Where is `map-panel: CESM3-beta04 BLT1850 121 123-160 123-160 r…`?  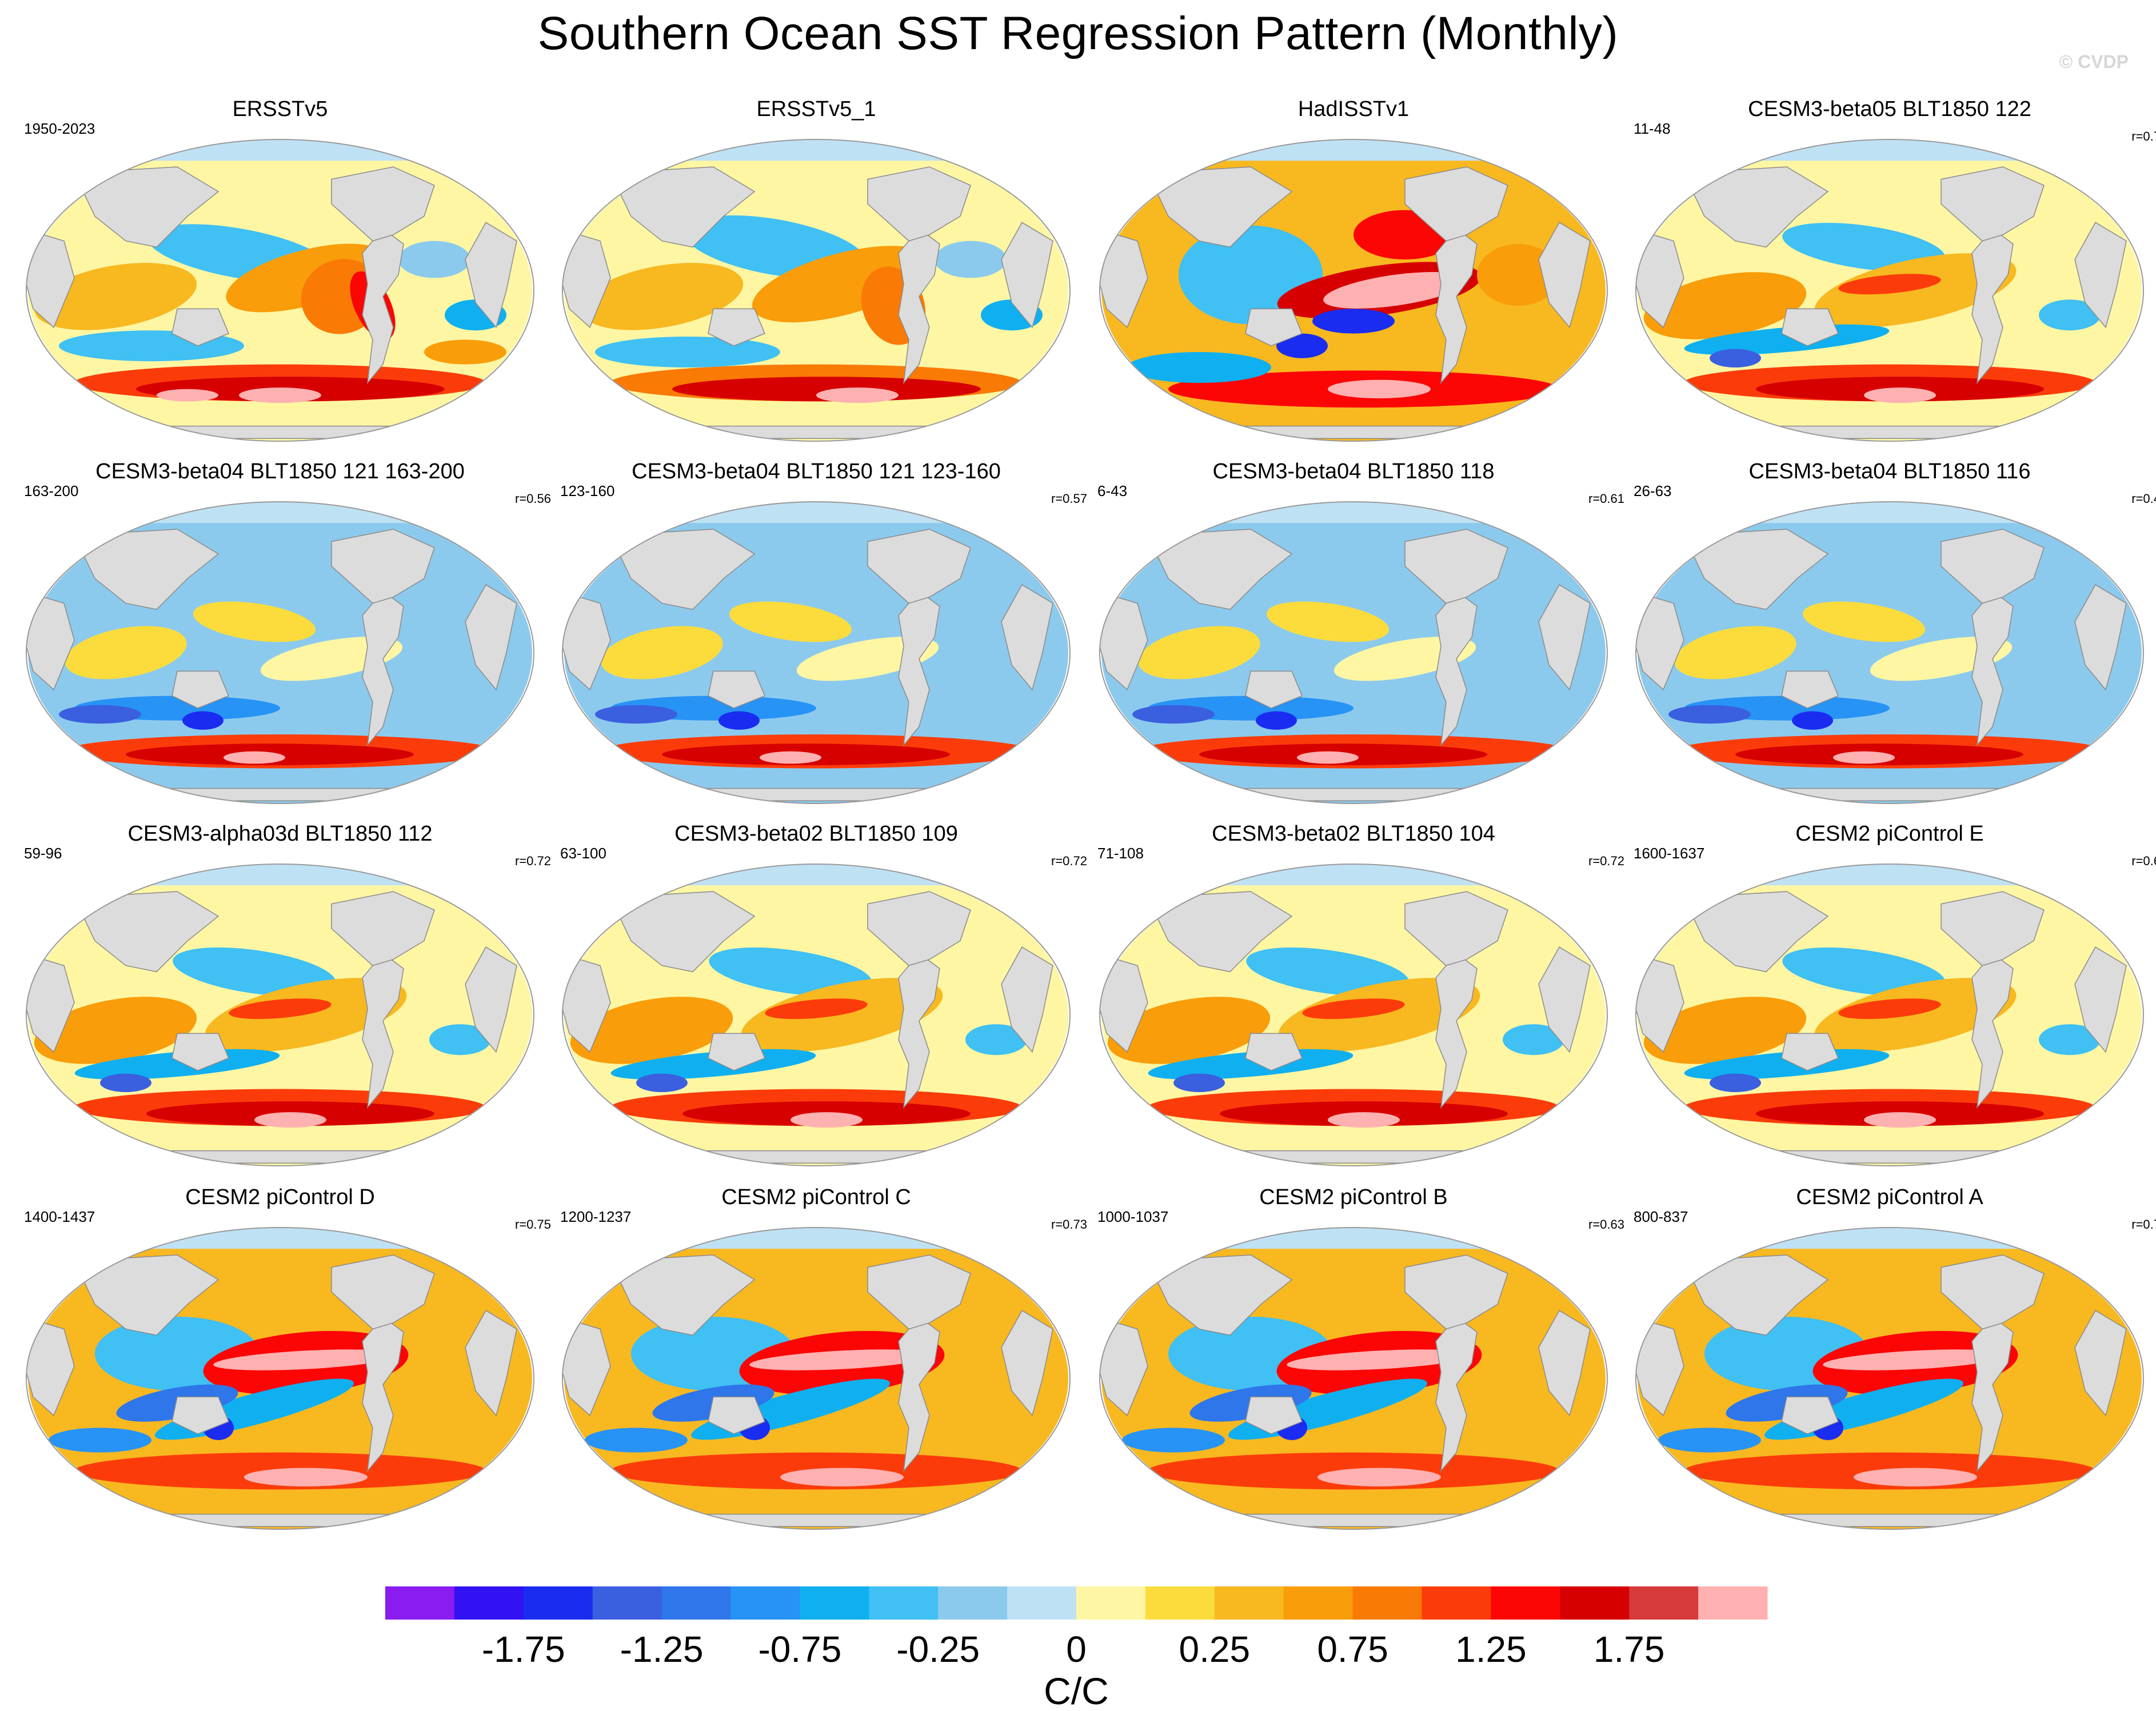
map-panel: CESM3-beta04 BLT1850 121 123-160 123-160 r… is located at coordinates (817, 639).